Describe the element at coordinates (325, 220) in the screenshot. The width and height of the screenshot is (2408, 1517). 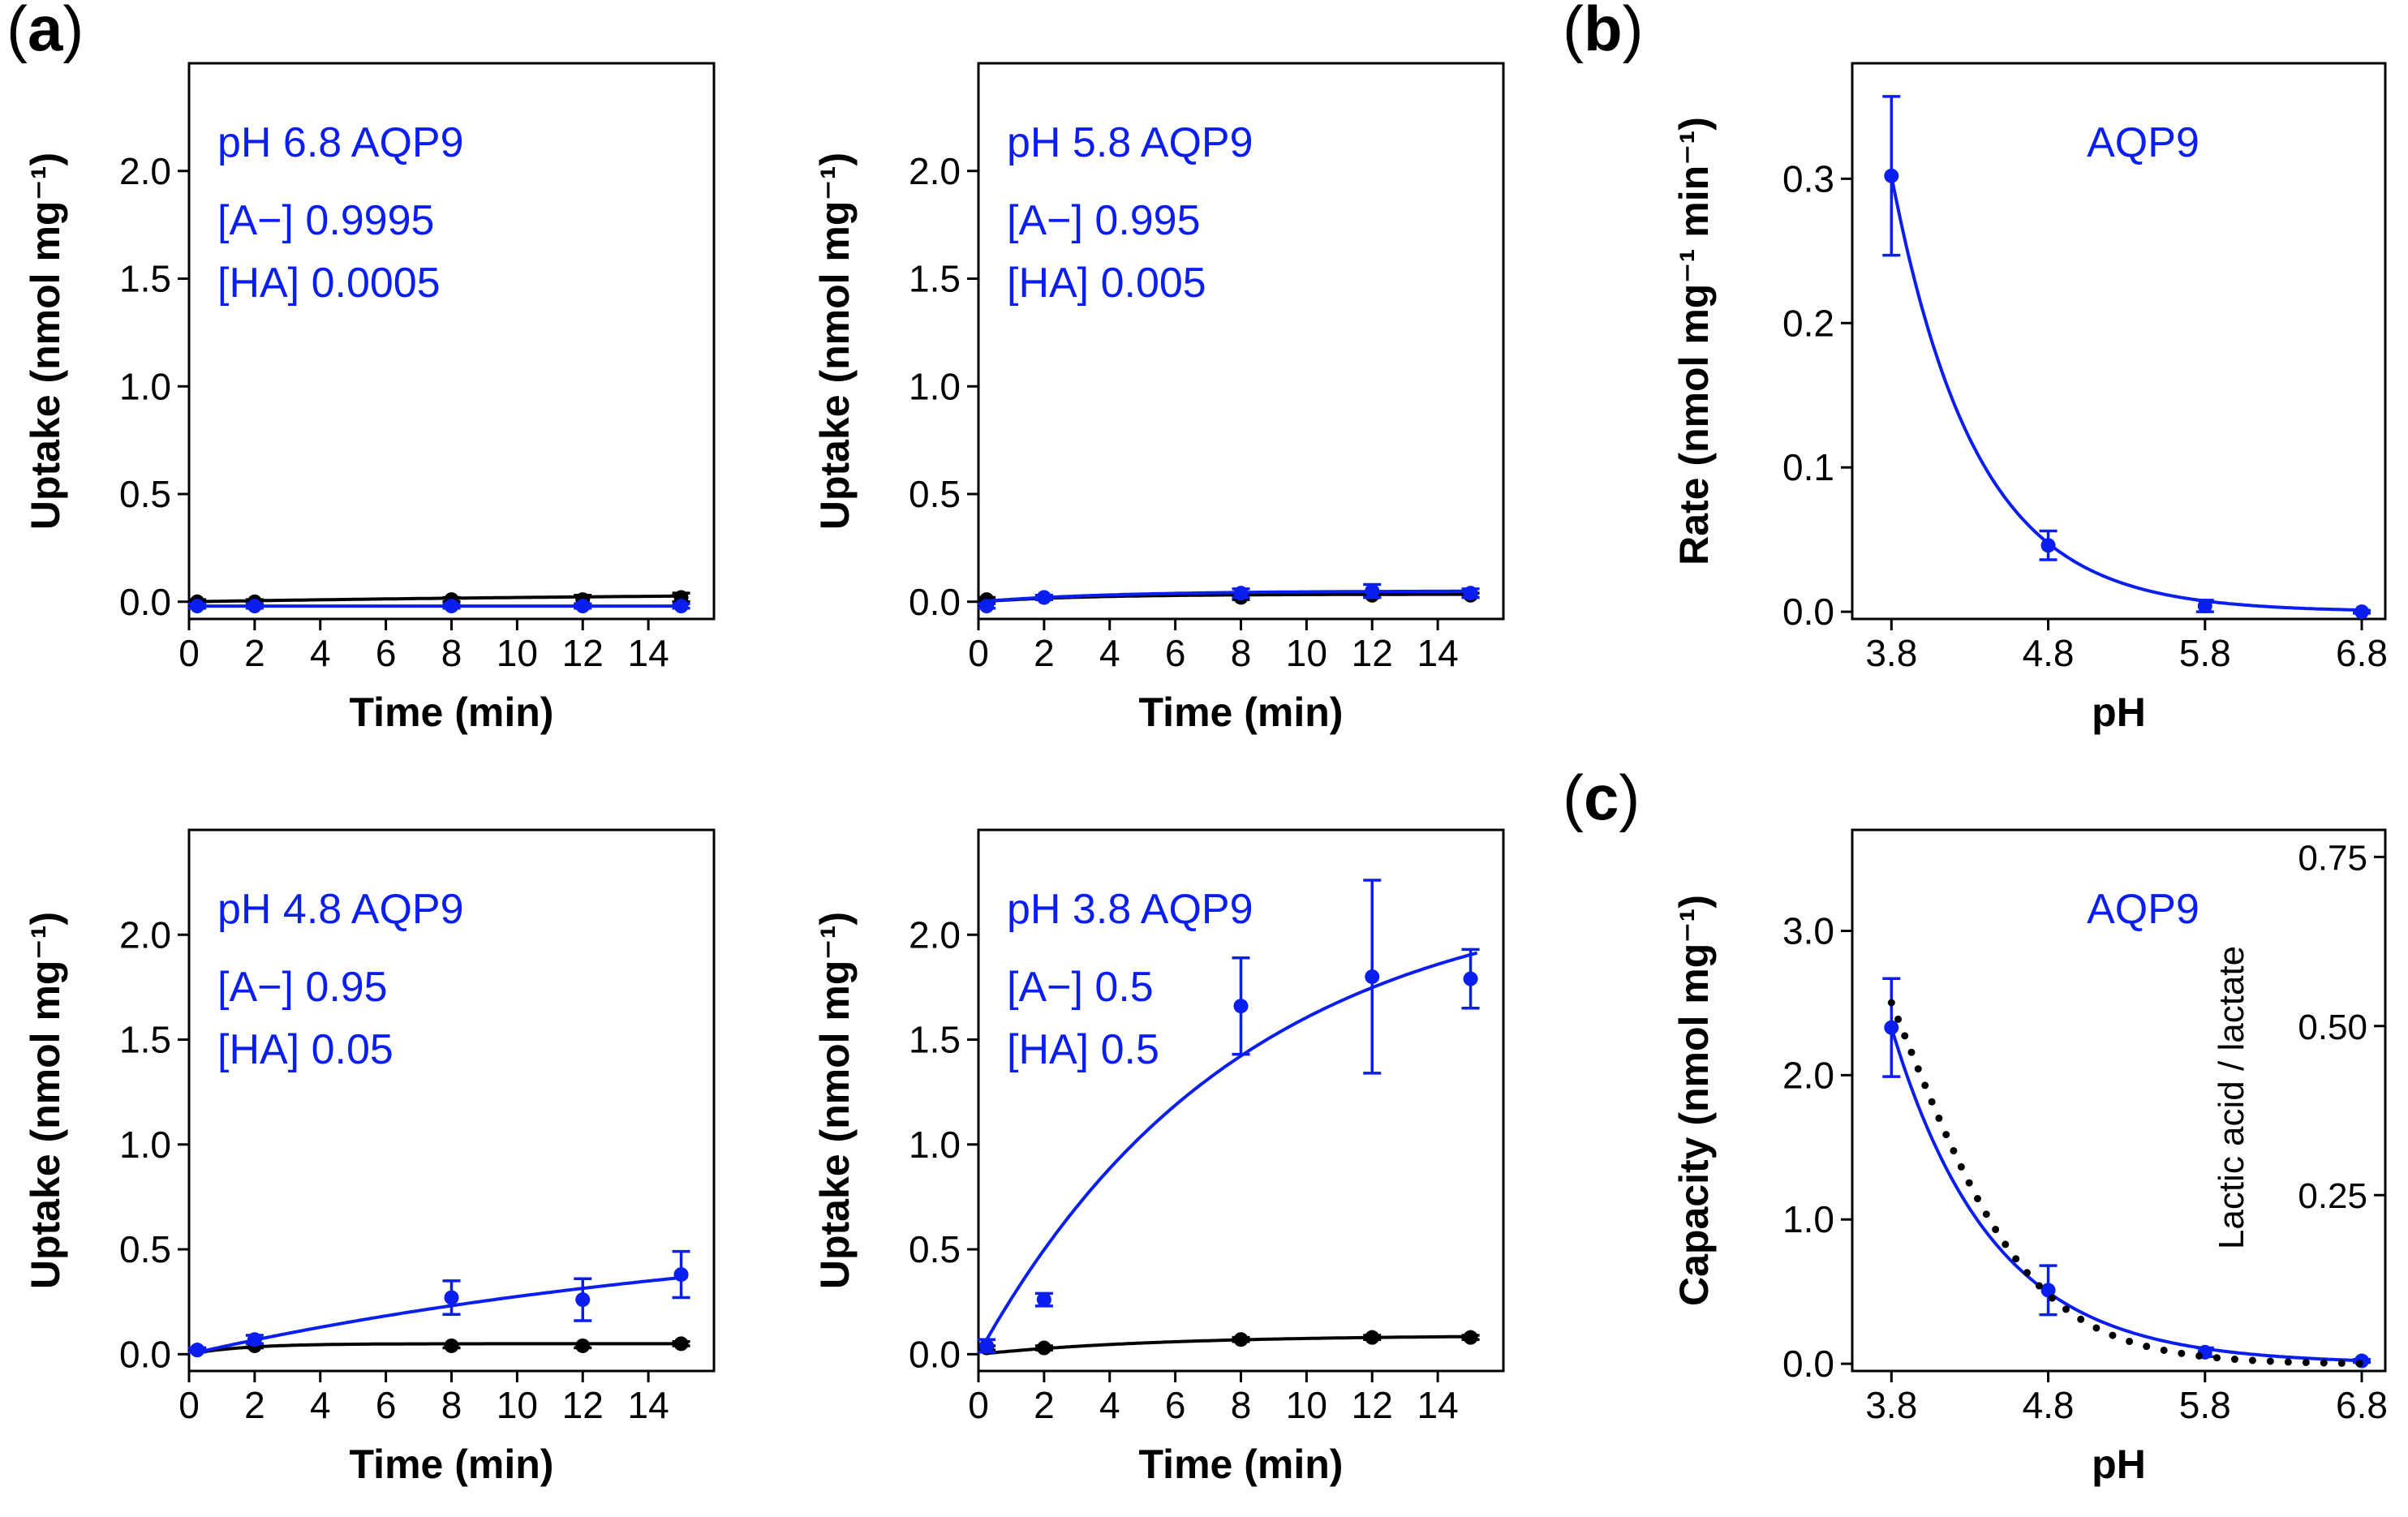
I see `annotation-anion: [A−] 0.9995` at that location.